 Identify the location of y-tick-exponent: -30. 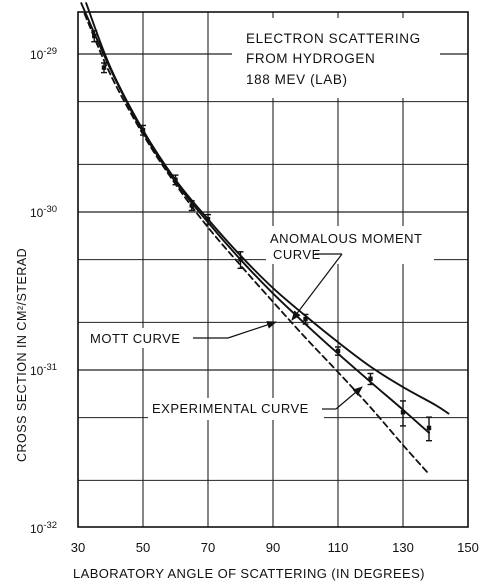
(50, 209).